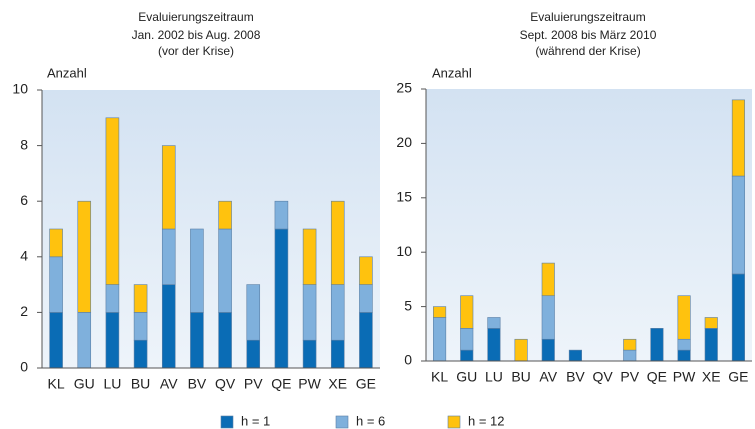 The width and height of the screenshot is (755, 429). What do you see at coordinates (370, 420) in the screenshot?
I see `legend-label: h = 6` at bounding box center [370, 420].